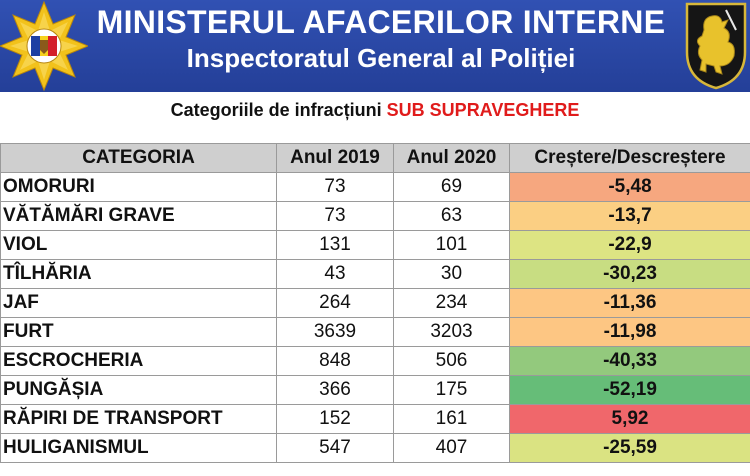 The image size is (750, 476). What do you see at coordinates (451, 303) in the screenshot?
I see `year-2020-cell: 234` at bounding box center [451, 303].